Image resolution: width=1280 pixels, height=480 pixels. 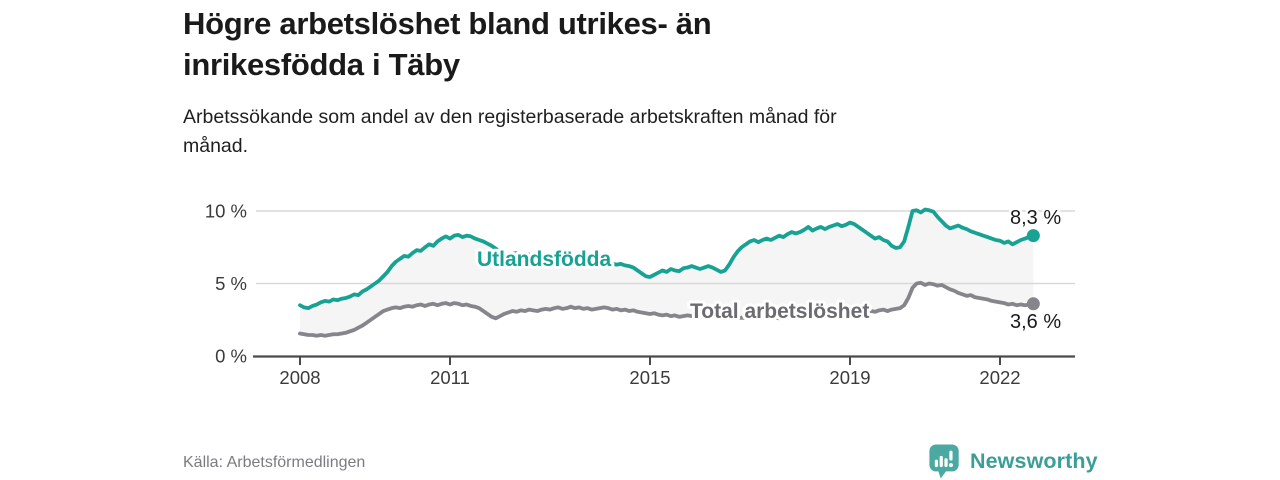 I want to click on y-axis-tick-label: 10 %, so click(x=226, y=211).